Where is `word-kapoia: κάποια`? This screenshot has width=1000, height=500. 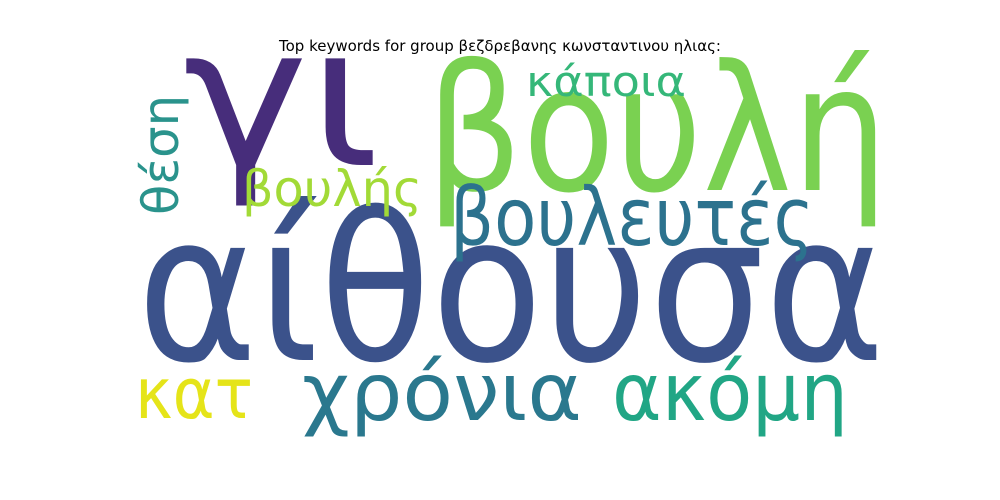
word-kapoia: κάποια is located at coordinates (606, 81).